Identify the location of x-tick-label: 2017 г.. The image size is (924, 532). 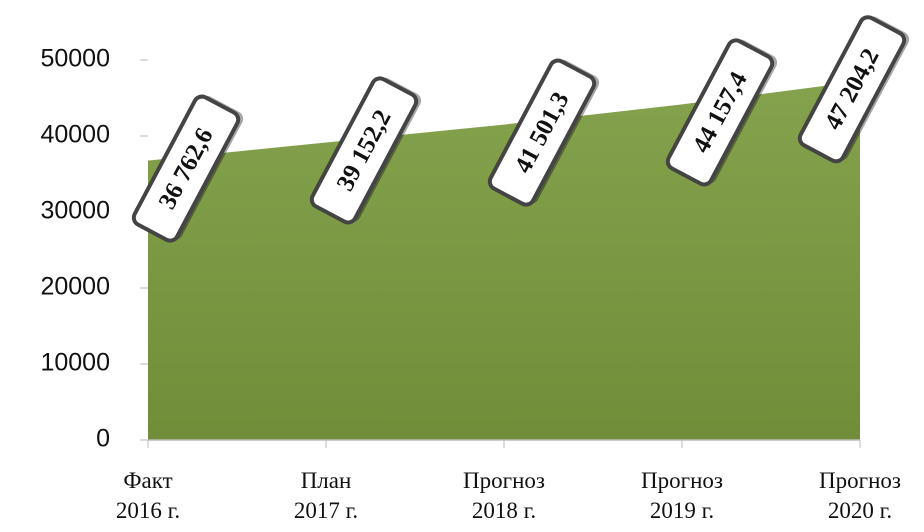
(326, 510).